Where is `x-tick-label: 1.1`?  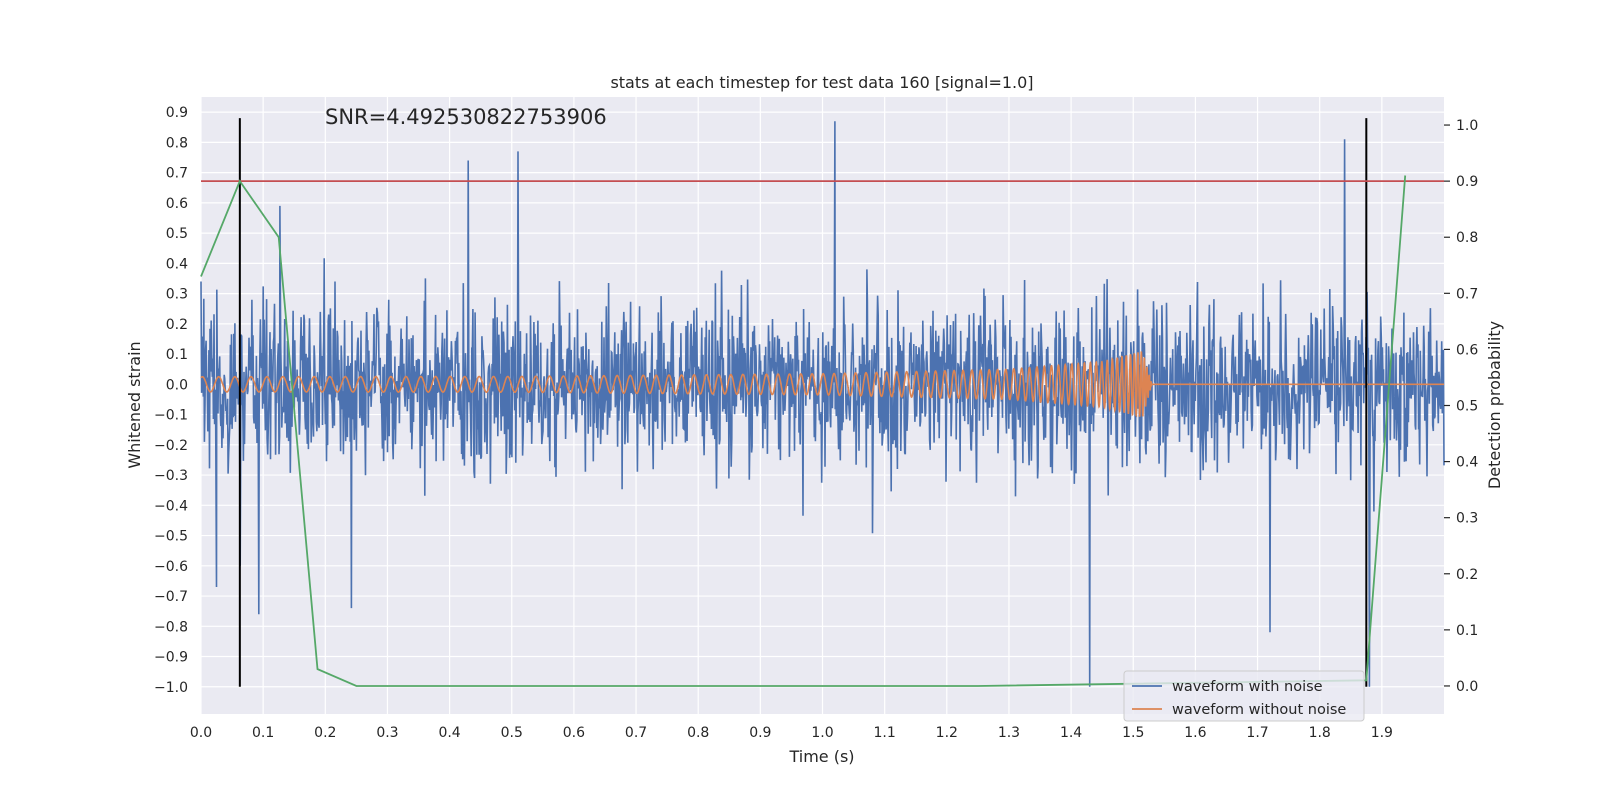 x-tick-label: 1.1 is located at coordinates (885, 733).